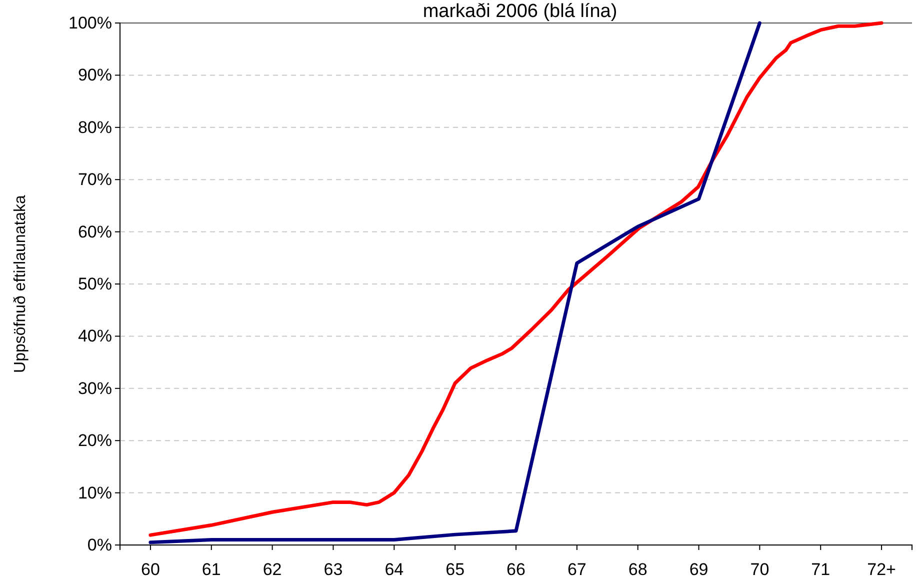 The width and height of the screenshot is (918, 586). What do you see at coordinates (516, 570) in the screenshot?
I see `x-tick-label: 66` at bounding box center [516, 570].